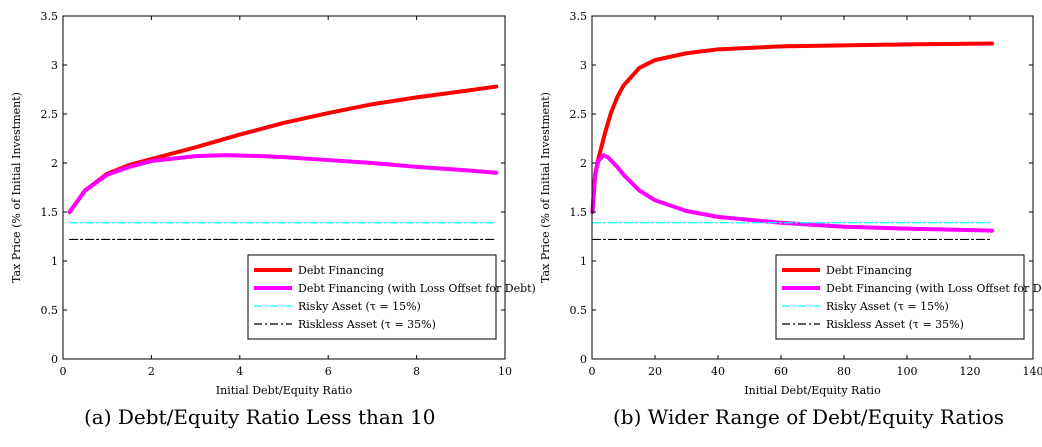 The image size is (1042, 447). Describe the element at coordinates (328, 371) in the screenshot. I see `x-tick-label: 6` at that location.